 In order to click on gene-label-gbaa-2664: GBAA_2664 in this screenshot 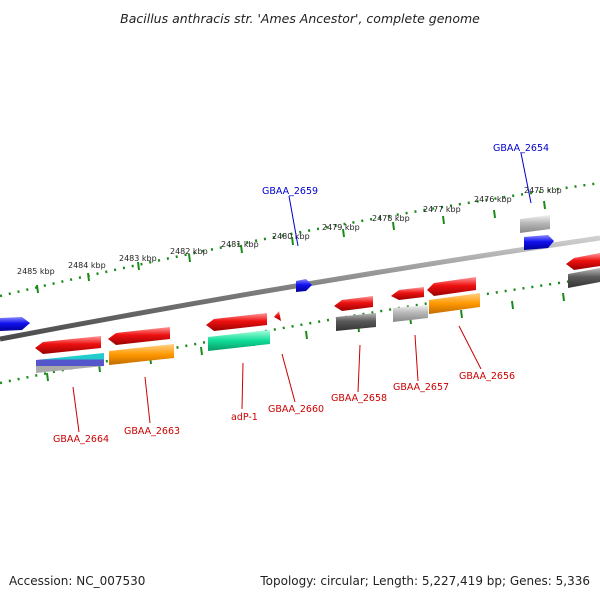, I will do `click(81, 439)`.